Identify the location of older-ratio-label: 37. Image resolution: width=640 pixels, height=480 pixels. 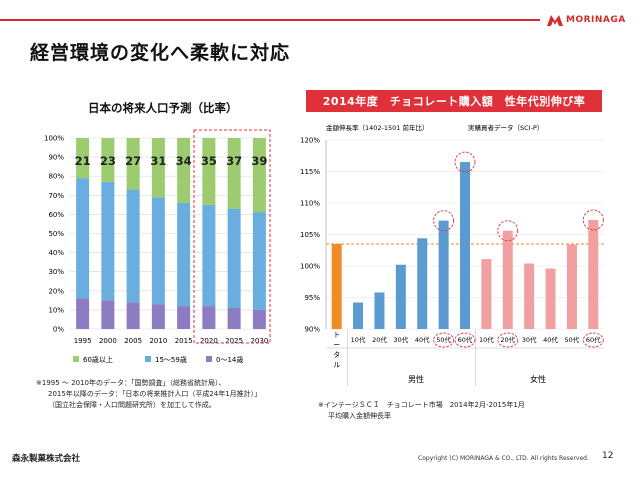
(234, 161).